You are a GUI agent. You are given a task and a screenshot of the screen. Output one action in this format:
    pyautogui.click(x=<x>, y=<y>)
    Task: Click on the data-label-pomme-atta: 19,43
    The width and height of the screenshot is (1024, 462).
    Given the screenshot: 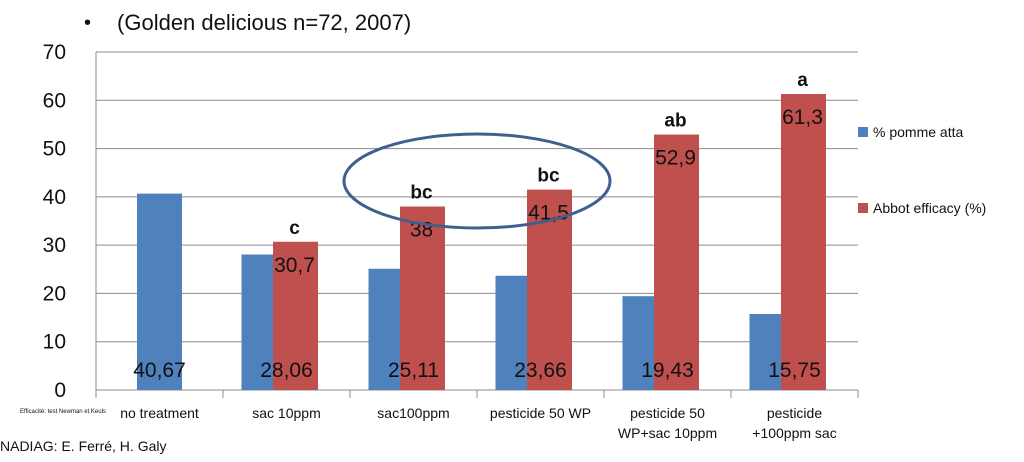 What is the action you would take?
    pyautogui.click(x=667, y=370)
    